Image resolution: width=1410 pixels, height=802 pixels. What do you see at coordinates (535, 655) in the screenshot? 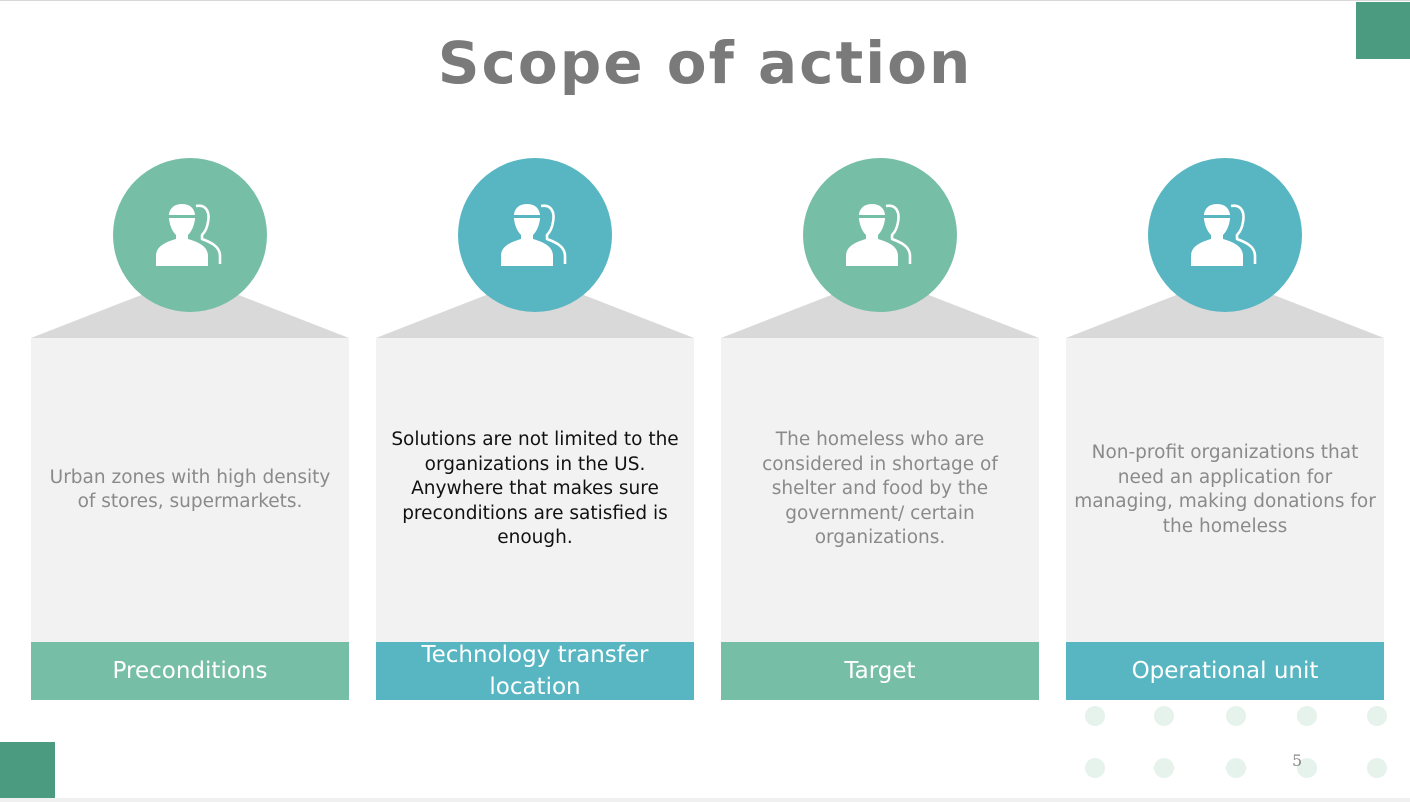
I see `card-label-line: Technology transfer` at bounding box center [535, 655].